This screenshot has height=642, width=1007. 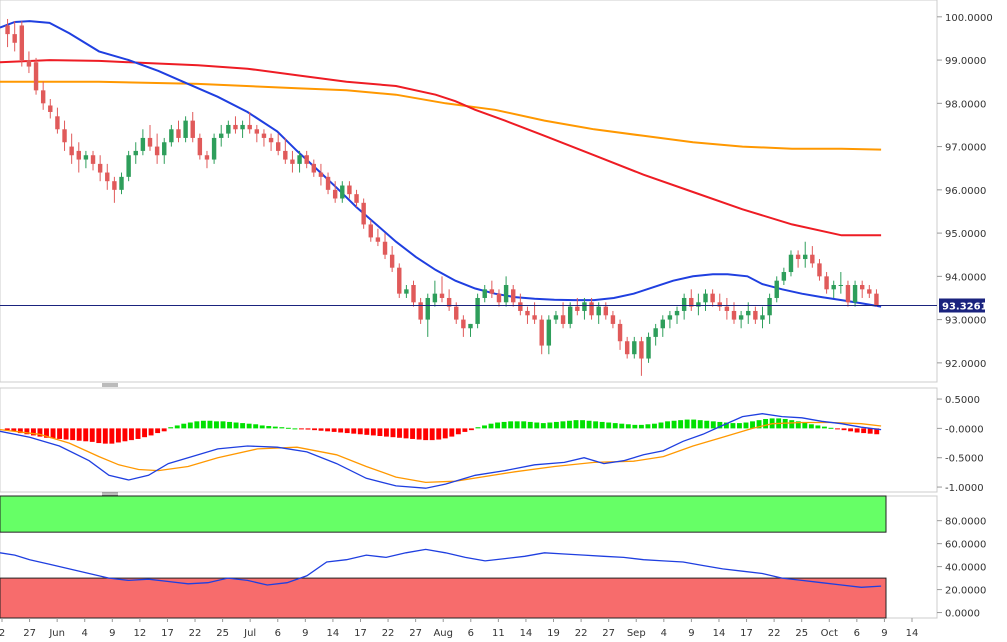 I want to click on rsi-axis-label: 40.0000, so click(x=965, y=568).